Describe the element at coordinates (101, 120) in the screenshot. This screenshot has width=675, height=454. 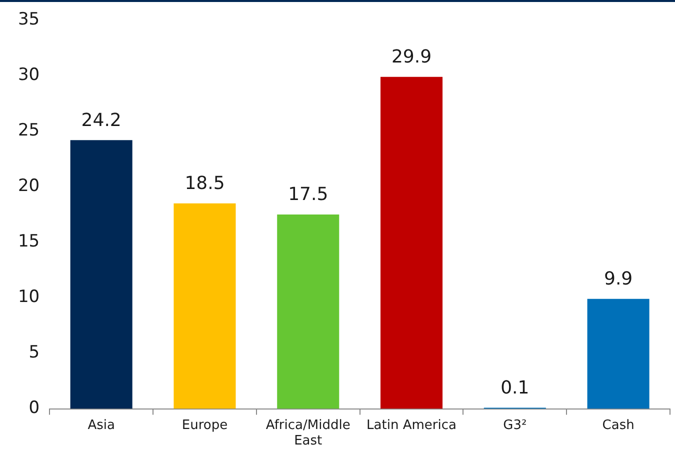
I see `data-label: 24.2` at that location.